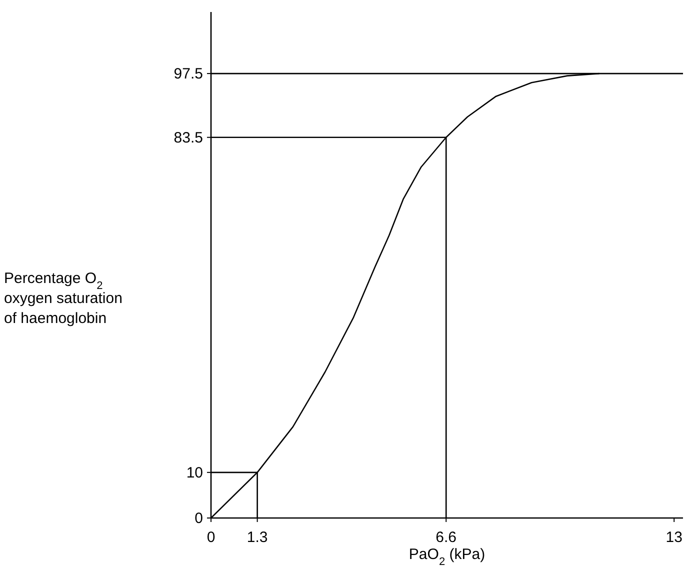 The width and height of the screenshot is (687, 566). What do you see at coordinates (198, 518) in the screenshot?
I see `y-tick-label: 0` at bounding box center [198, 518].